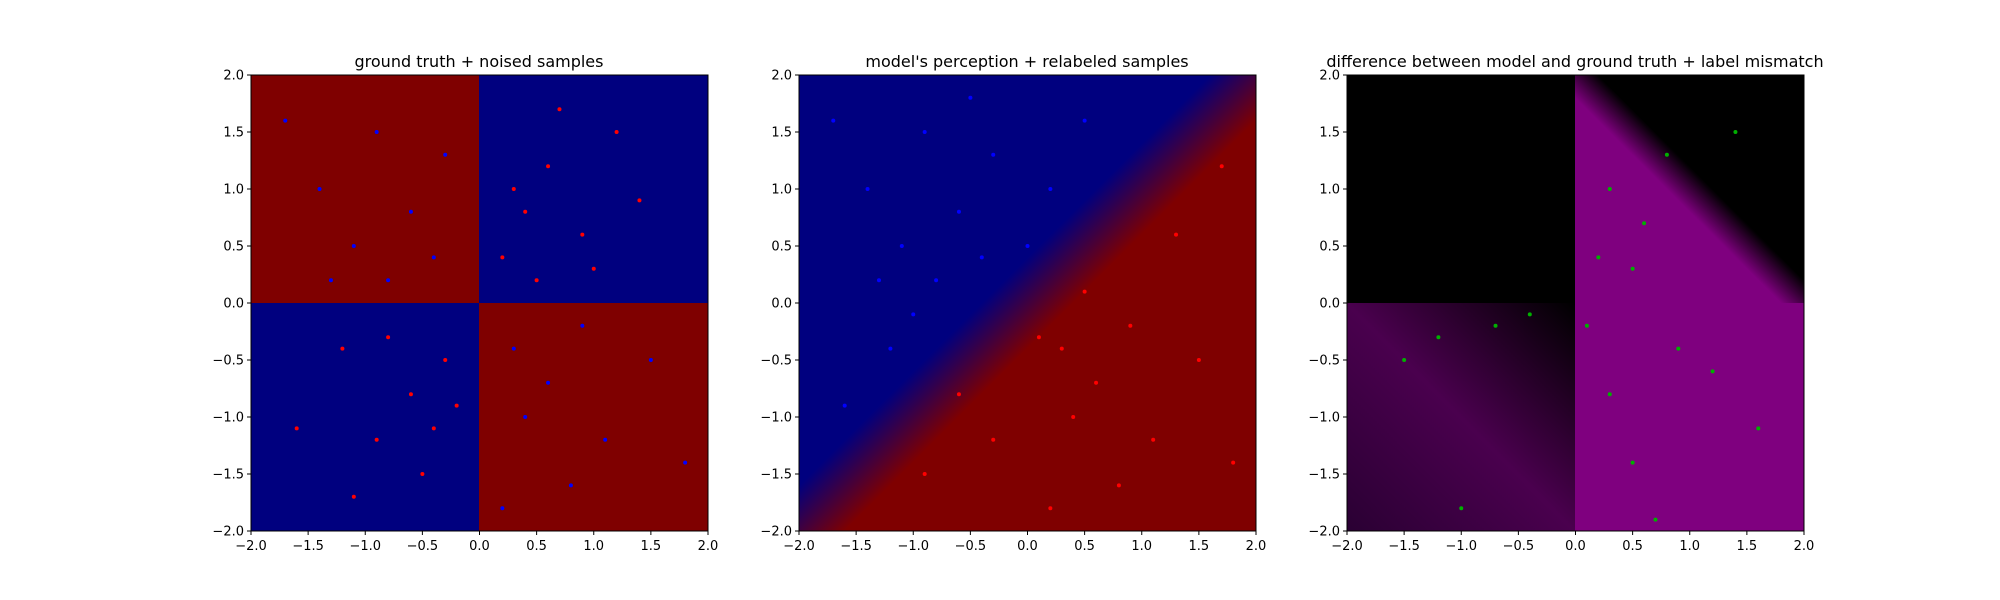 This screenshot has height=600, width=2000. Describe the element at coordinates (1804, 546) in the screenshot. I see `x-tick-label: 2.0` at that location.